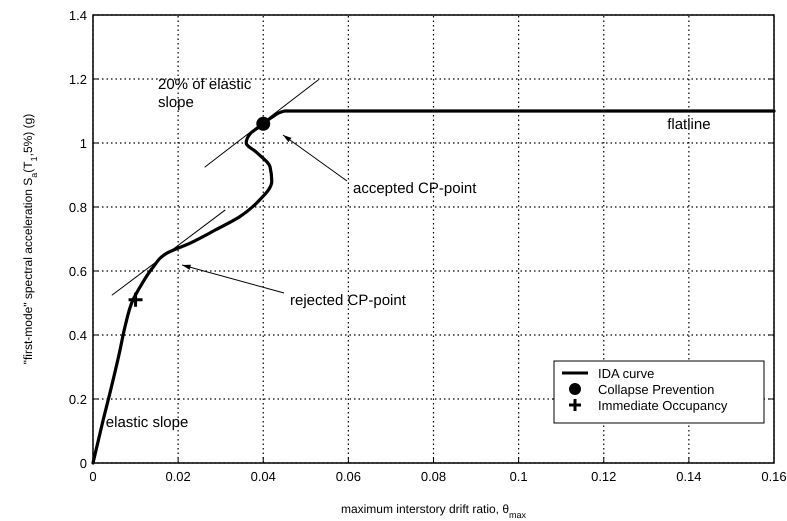  I want to click on y-tick-label: 0.6, so click(77, 271).